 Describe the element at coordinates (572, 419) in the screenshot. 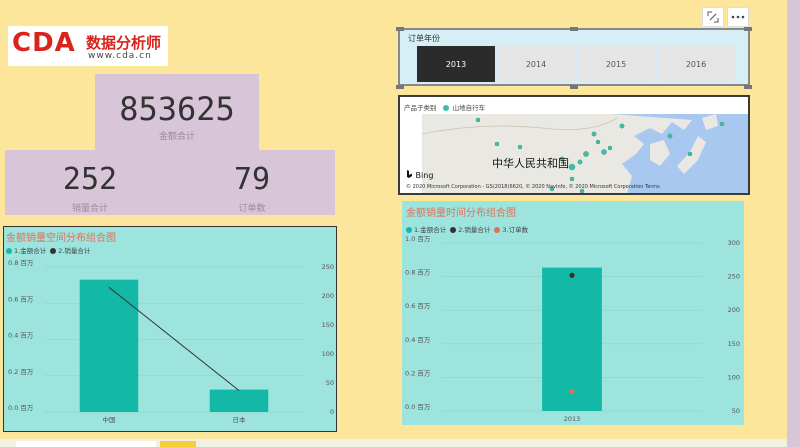

I see `x-tick-label: 2013` at that location.